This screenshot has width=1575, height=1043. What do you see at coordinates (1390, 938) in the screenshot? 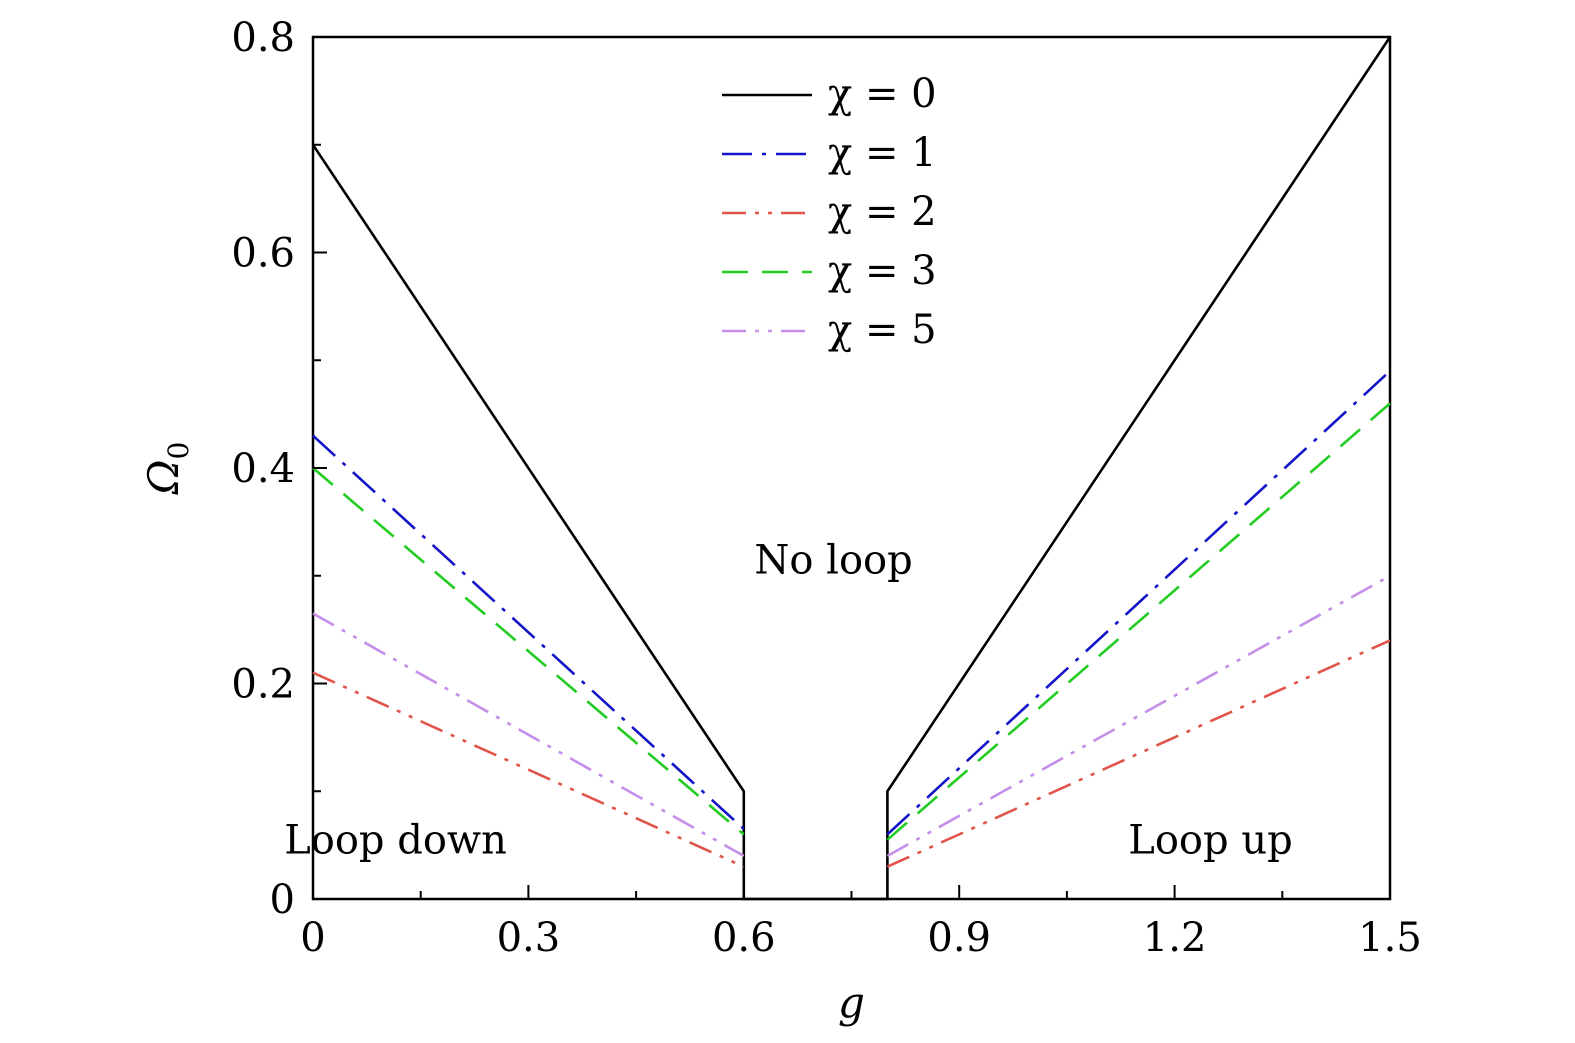
I see `x-tick-label: 1.5` at bounding box center [1390, 938].